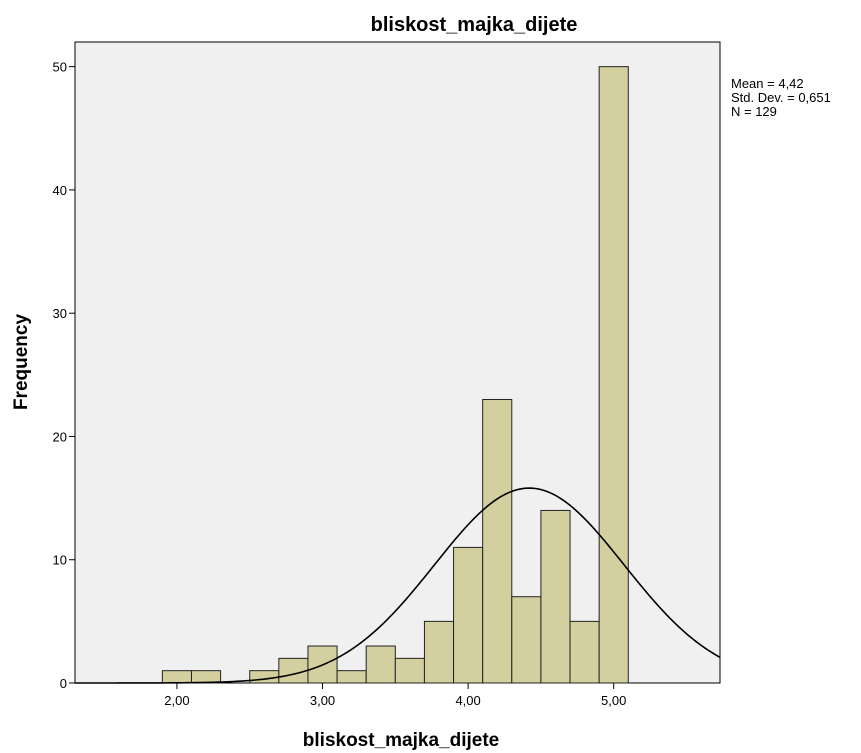 This screenshot has height=753, width=861. I want to click on y-tick-label: 0, so click(63, 683).